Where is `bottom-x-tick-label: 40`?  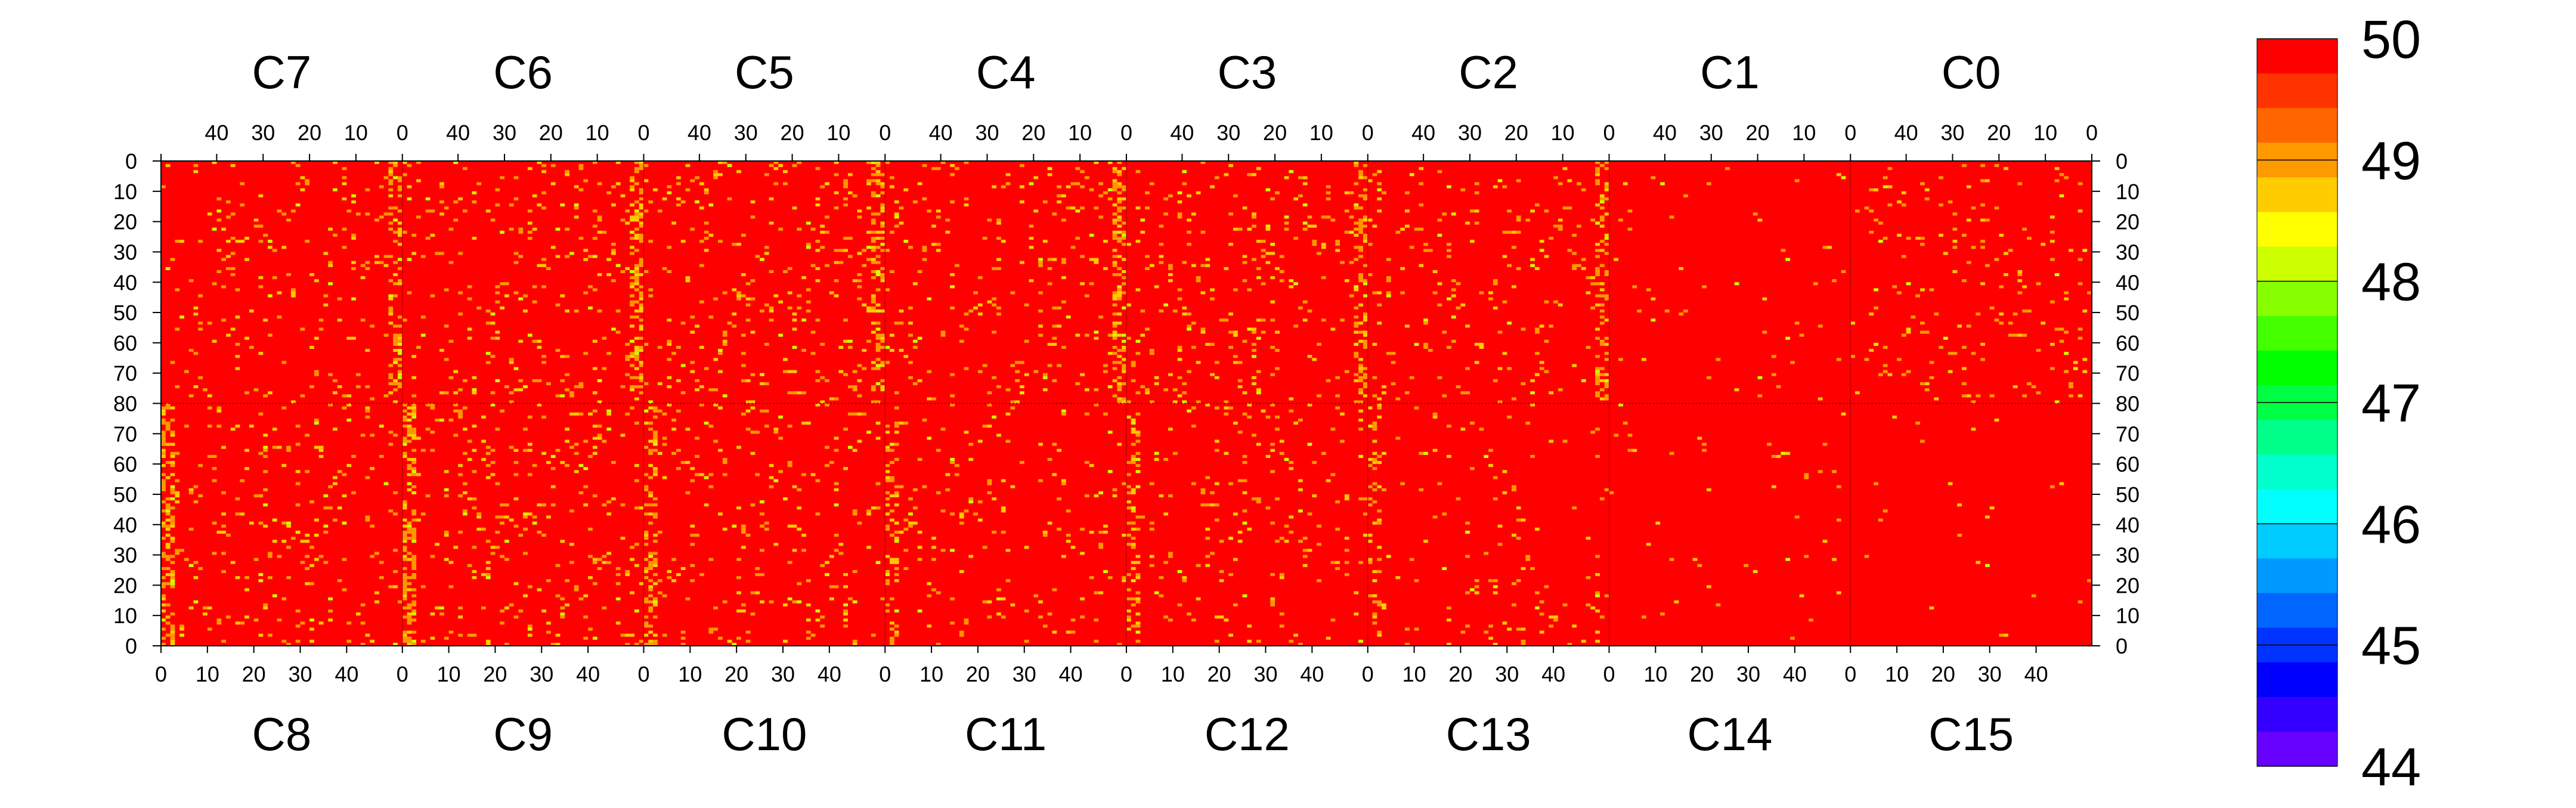
bottom-x-tick-label: 40 is located at coordinates (1312, 674).